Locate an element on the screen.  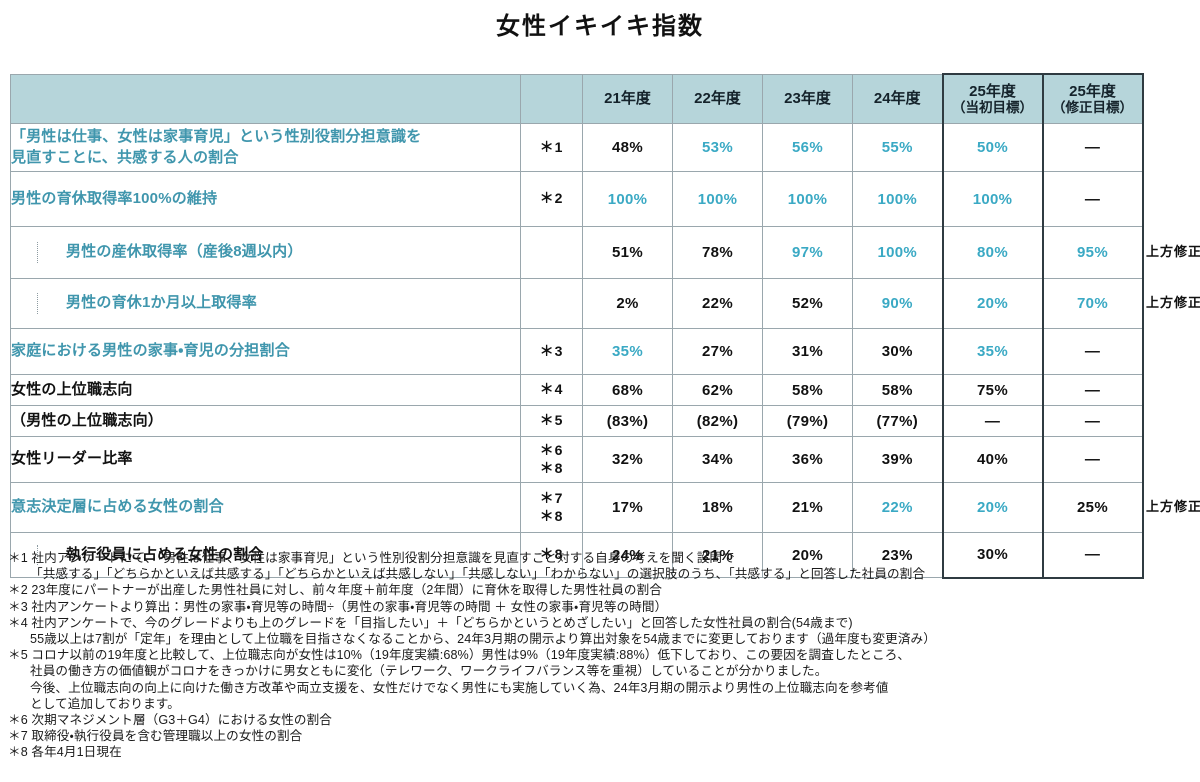
table-row: 男性の産休取得率（産後8週以内） 51% 78% 97% 100% 80% 95% is located at coordinates (577, 252).